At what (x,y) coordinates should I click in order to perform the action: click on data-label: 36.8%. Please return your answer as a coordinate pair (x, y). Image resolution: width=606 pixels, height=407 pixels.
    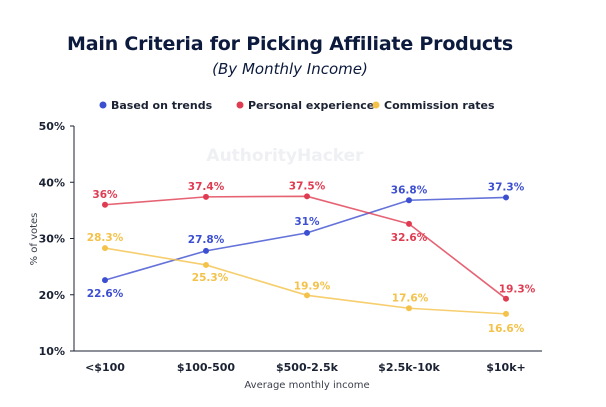
    Looking at the image, I should click on (409, 190).